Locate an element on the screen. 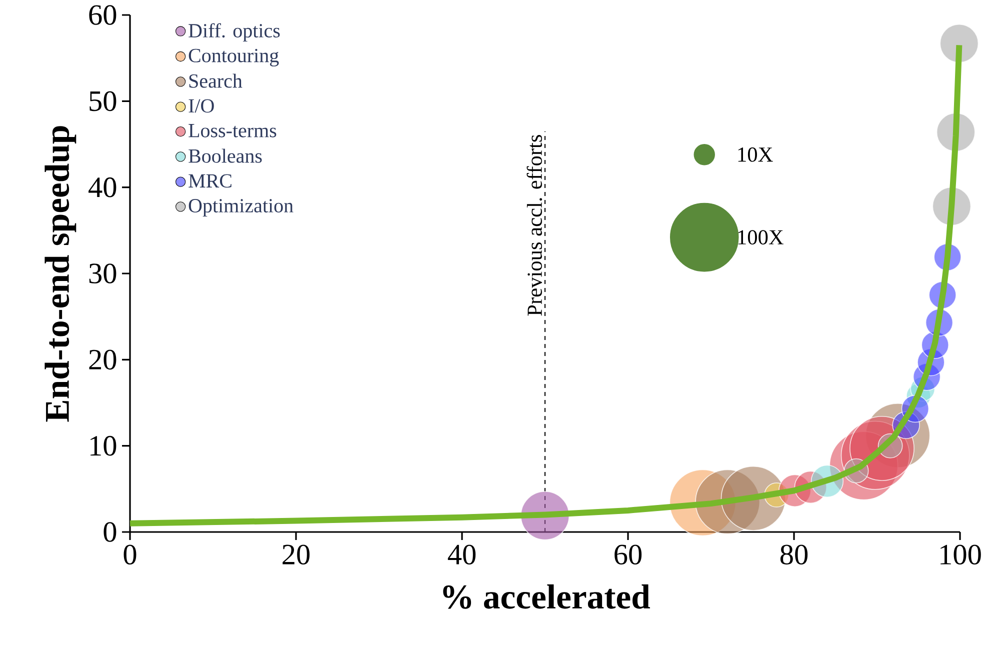  legend-label: MRC is located at coordinates (210, 181).